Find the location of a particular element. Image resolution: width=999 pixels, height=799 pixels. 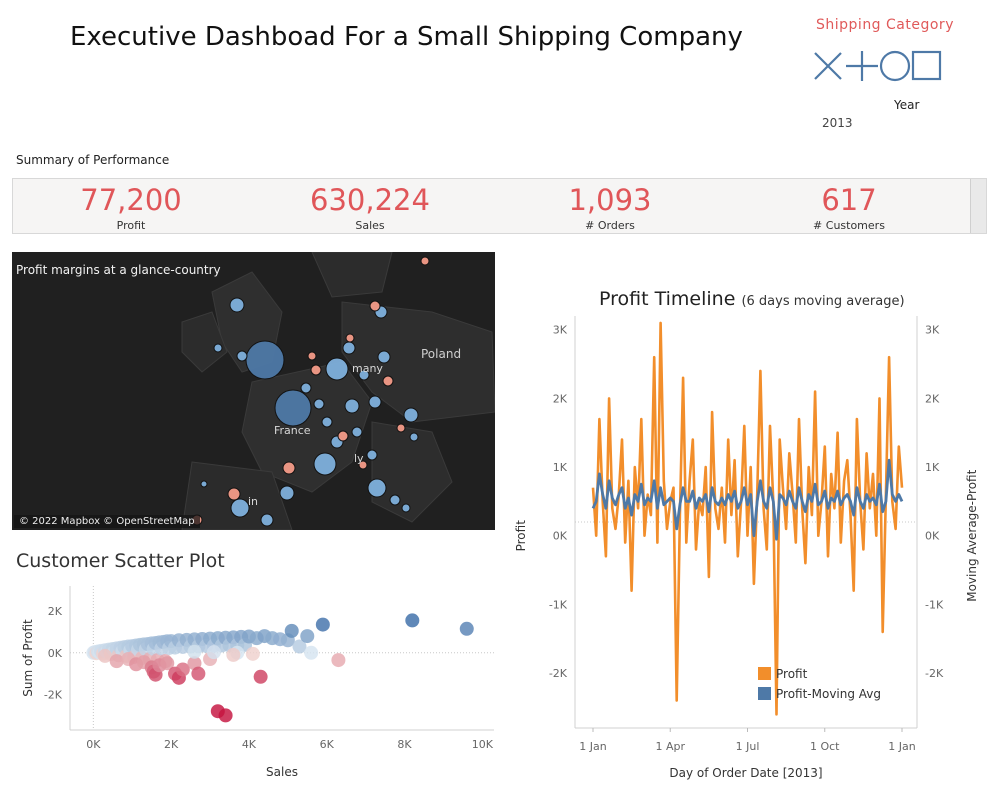

timeline-title: Profit Timeline (6 days moving average) is located at coordinates (752, 299).